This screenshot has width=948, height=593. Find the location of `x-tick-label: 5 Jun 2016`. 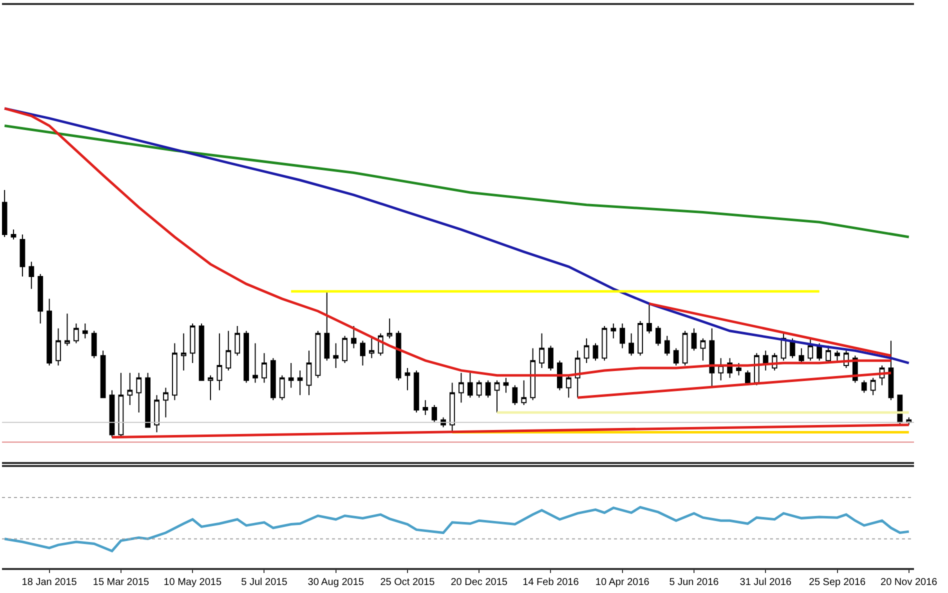

x-tick-label: 5 Jun 2016 is located at coordinates (694, 582).